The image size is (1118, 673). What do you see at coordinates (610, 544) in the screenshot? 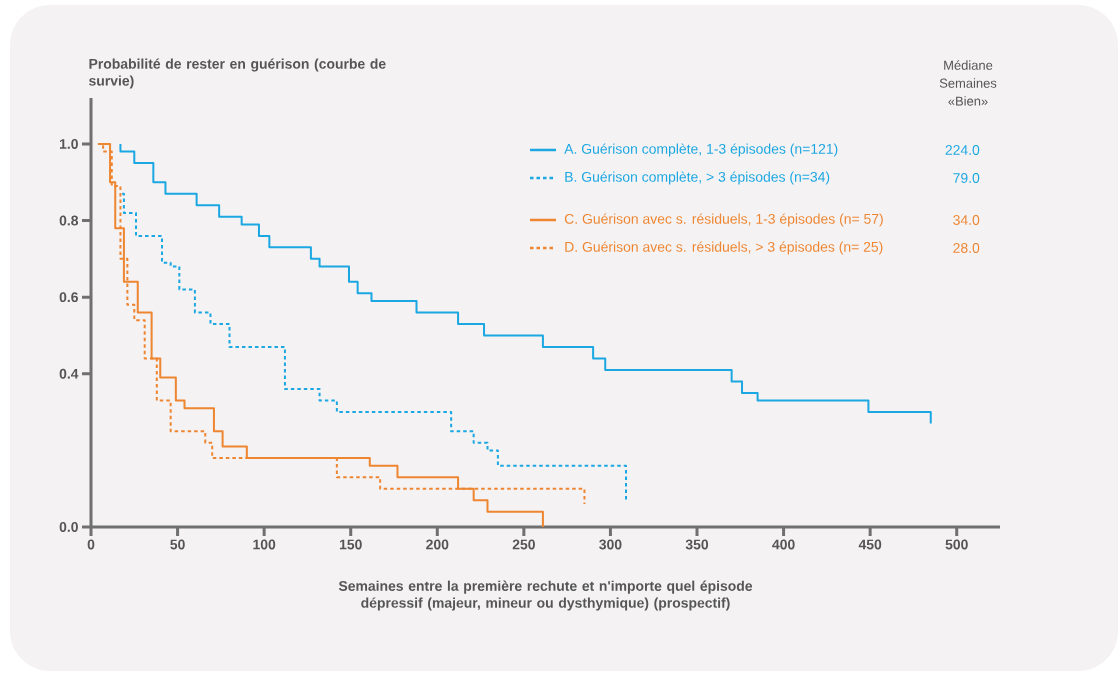
I see `x-tick-label: 300` at bounding box center [610, 544].